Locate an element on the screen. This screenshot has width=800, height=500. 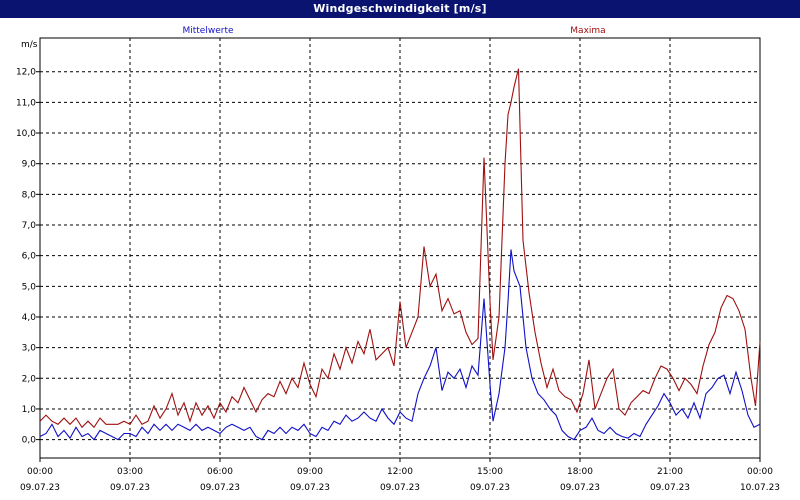
x-tick-time: 18:00 is located at coordinates (580, 472).